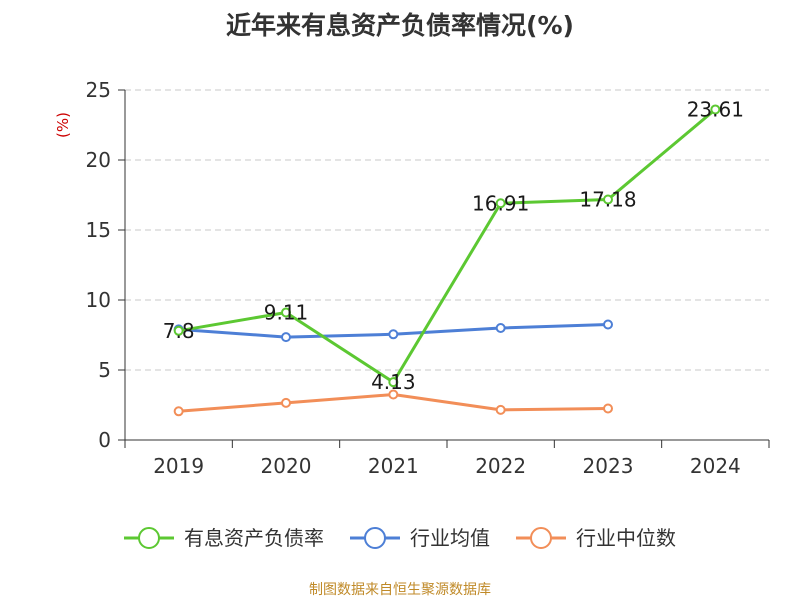 This screenshot has width=800, height=600. Describe the element at coordinates (450, 538) in the screenshot. I see `legend-label: 行业均值` at that location.